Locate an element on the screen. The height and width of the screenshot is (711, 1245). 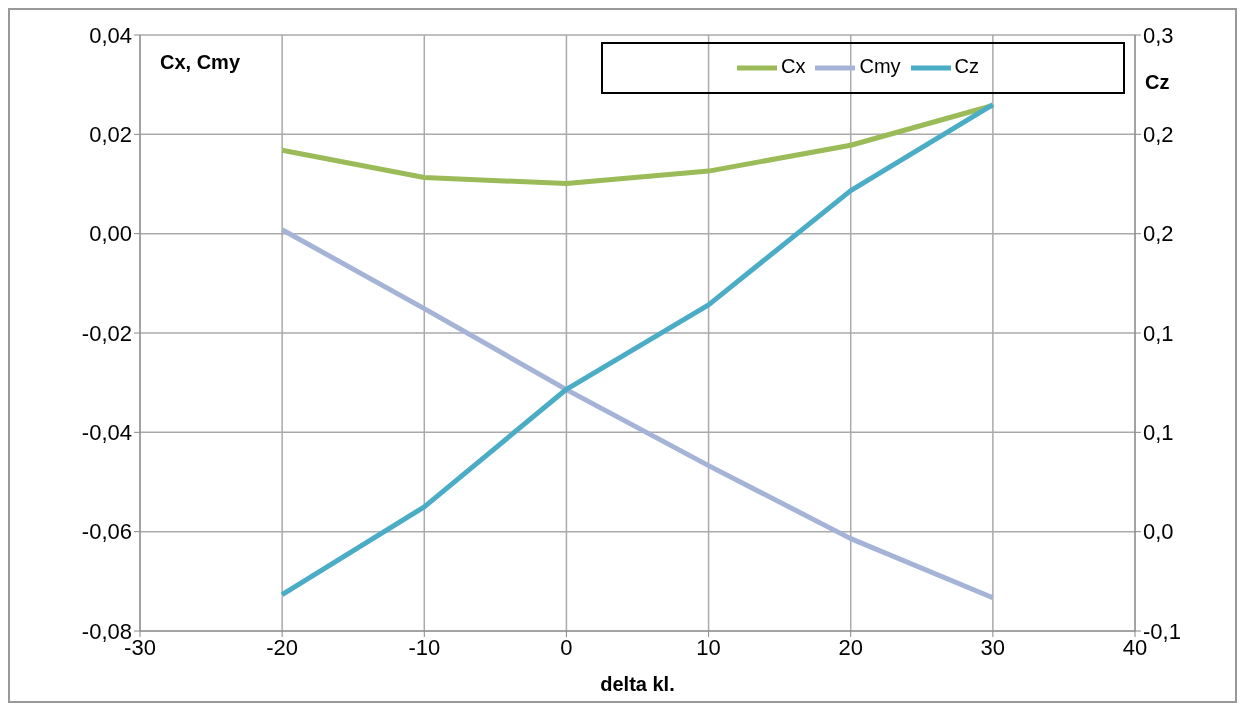
x-tick-label: 0 is located at coordinates (566, 647).